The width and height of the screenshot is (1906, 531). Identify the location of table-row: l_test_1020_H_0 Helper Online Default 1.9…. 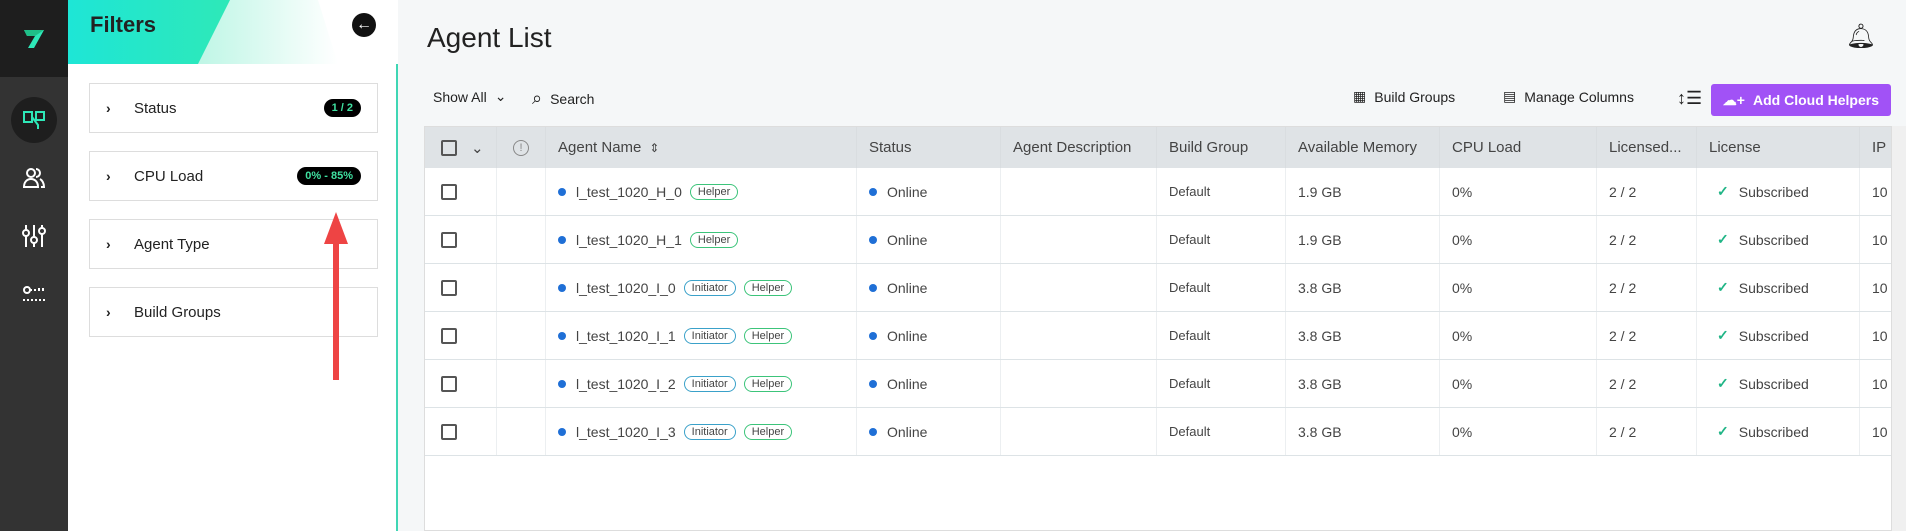
(1158, 192).